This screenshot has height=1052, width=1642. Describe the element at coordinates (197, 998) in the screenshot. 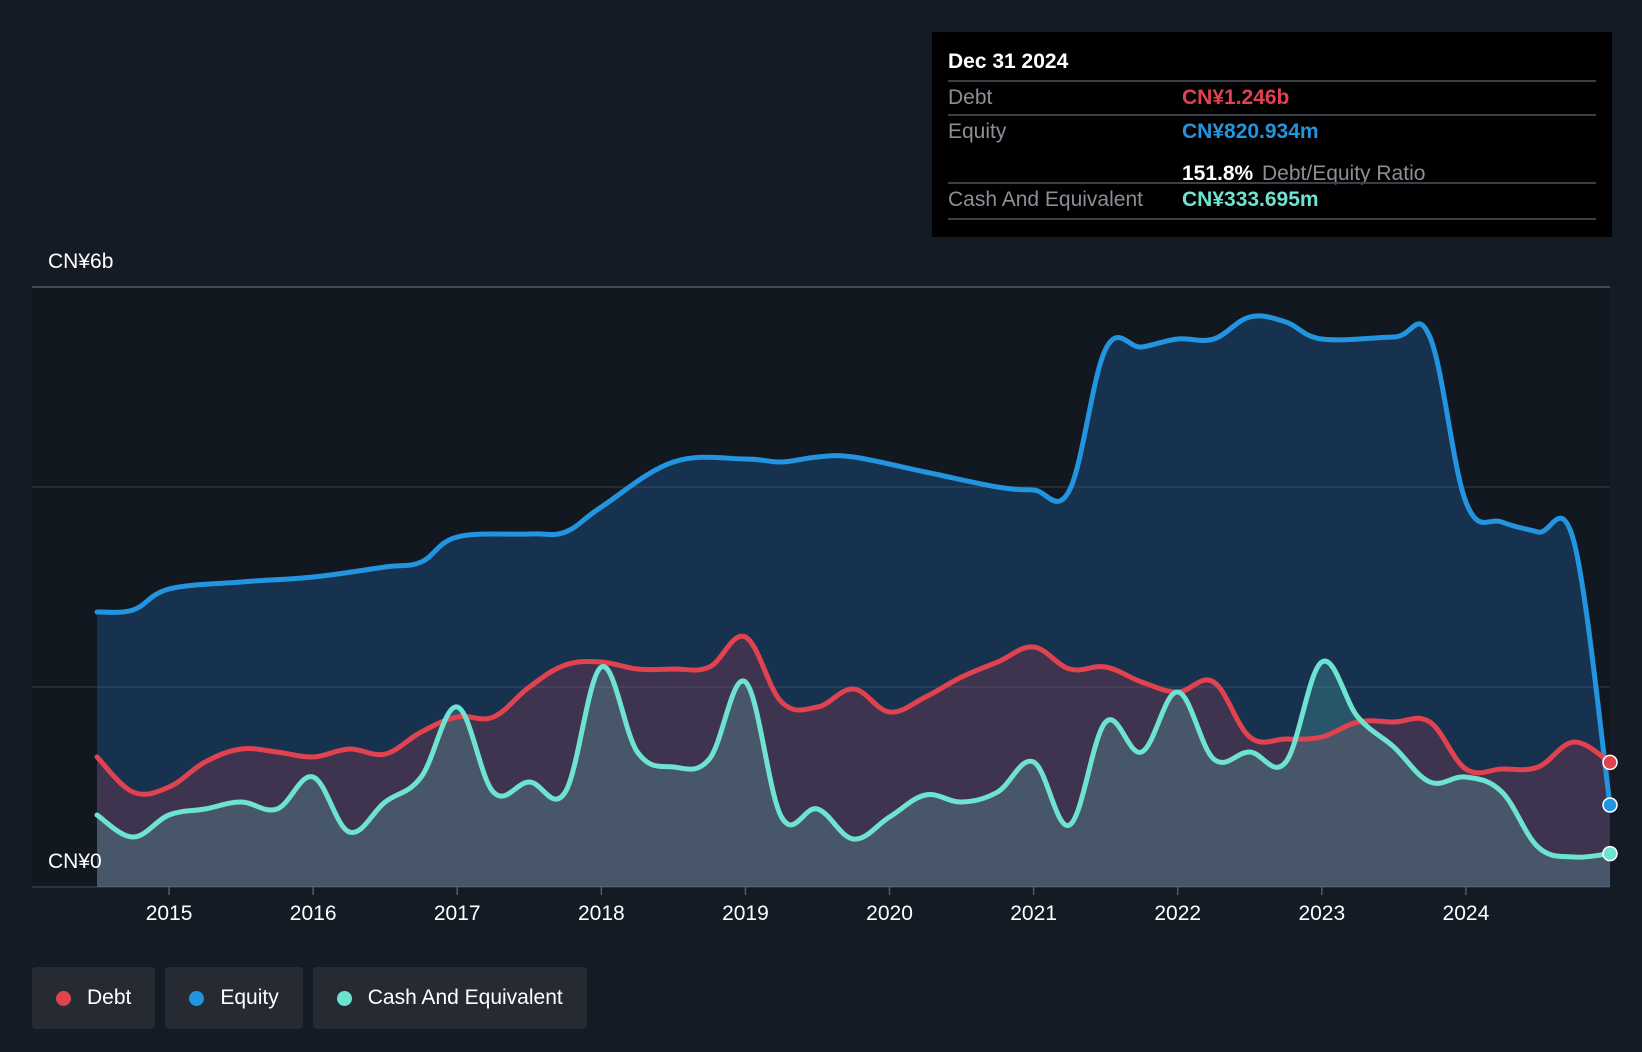

I see `equity-dot-icon` at that location.